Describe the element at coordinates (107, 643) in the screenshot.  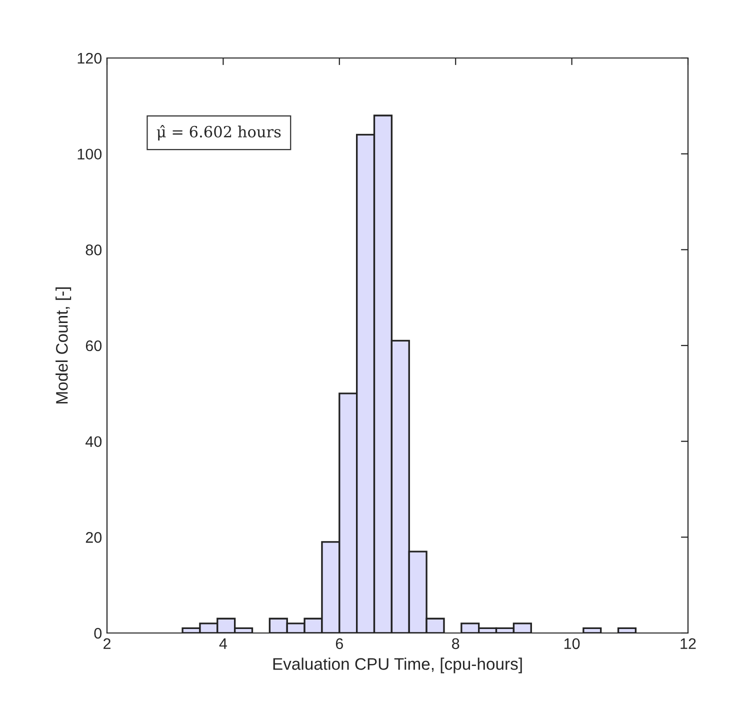
I see `x-tick-label: 2` at that location.